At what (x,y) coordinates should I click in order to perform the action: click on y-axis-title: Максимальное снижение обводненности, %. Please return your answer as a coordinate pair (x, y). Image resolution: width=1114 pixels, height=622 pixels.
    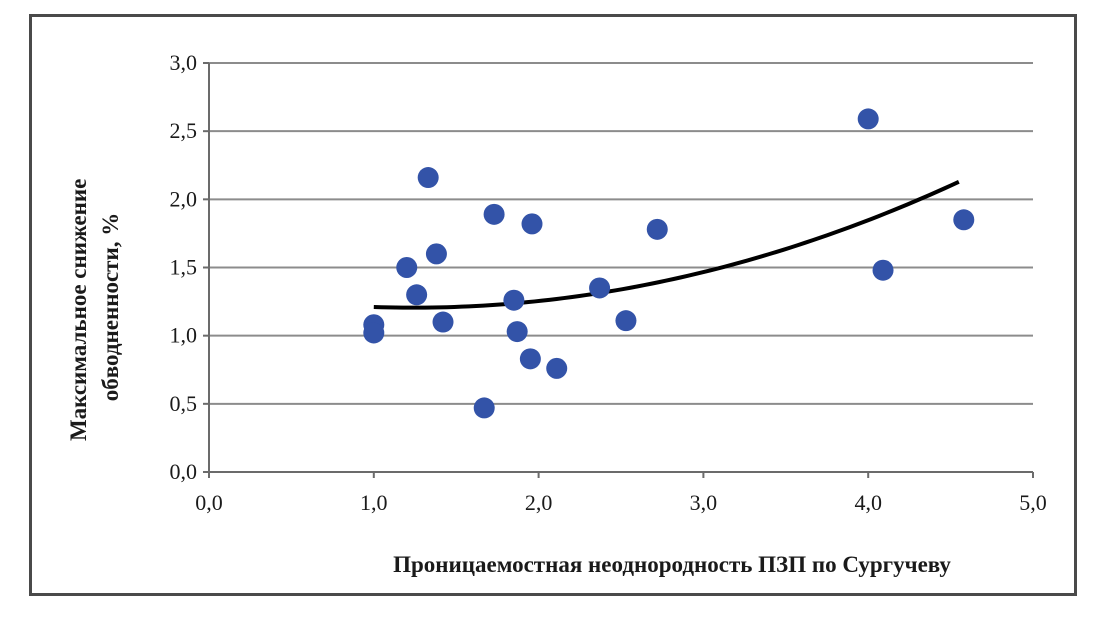
    Looking at the image, I should click on (94, 307).